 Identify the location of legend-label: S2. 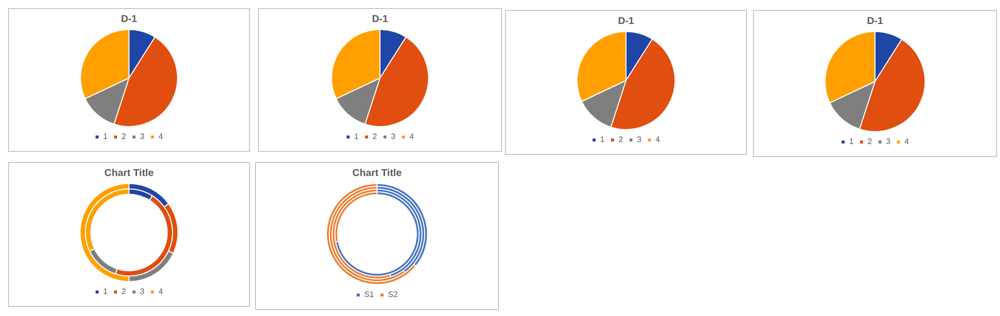
(393, 295).